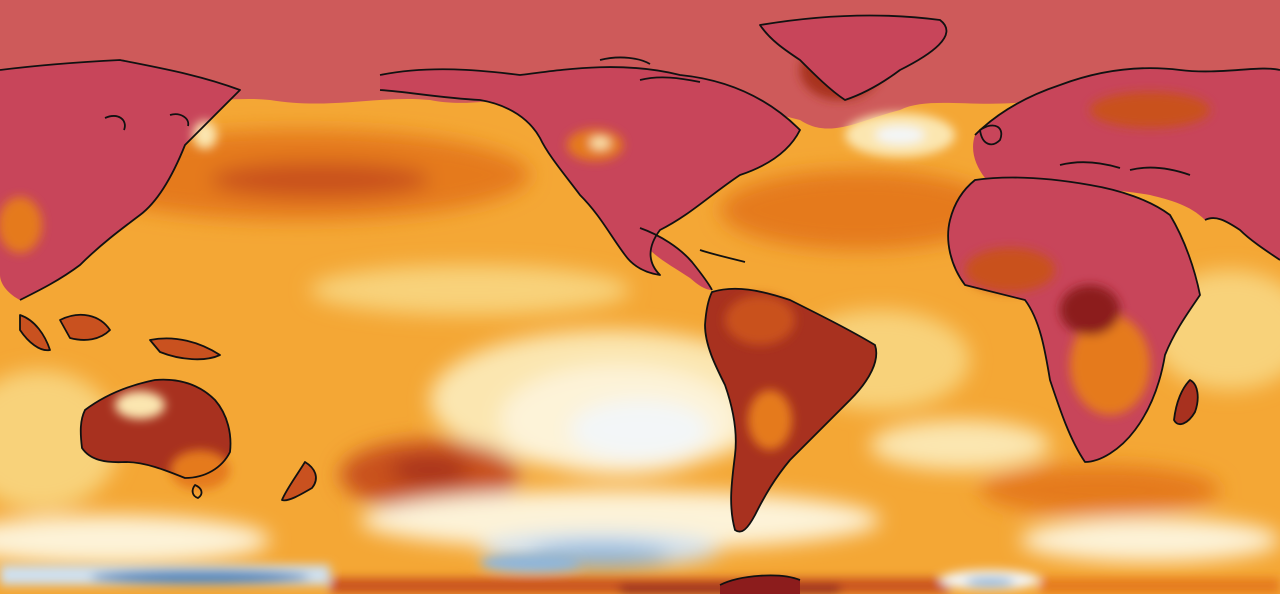 This screenshot has height=594, width=1280. Describe the element at coordinates (590, 171) in the screenshot. I see `north-america` at that location.